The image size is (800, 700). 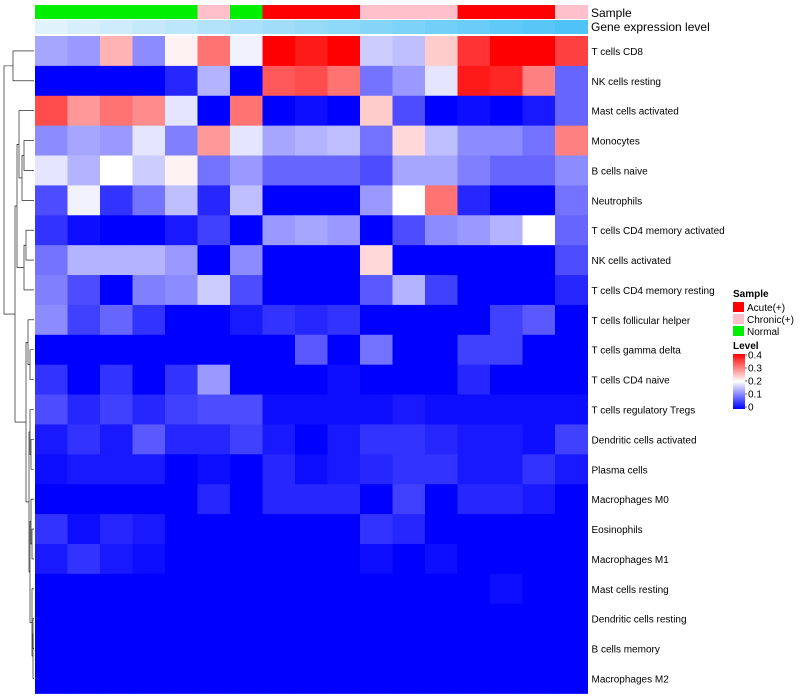 What do you see at coordinates (32, 454) in the screenshot?
I see `dendrogram-branch` at bounding box center [32, 454].